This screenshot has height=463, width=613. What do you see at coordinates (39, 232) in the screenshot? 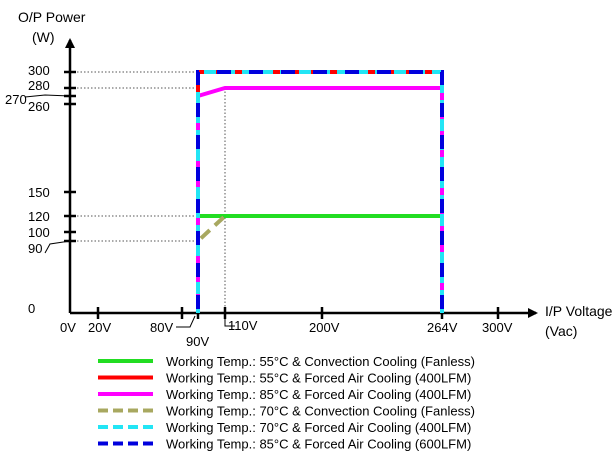
I see `y-tick-label: 100` at bounding box center [39, 232].